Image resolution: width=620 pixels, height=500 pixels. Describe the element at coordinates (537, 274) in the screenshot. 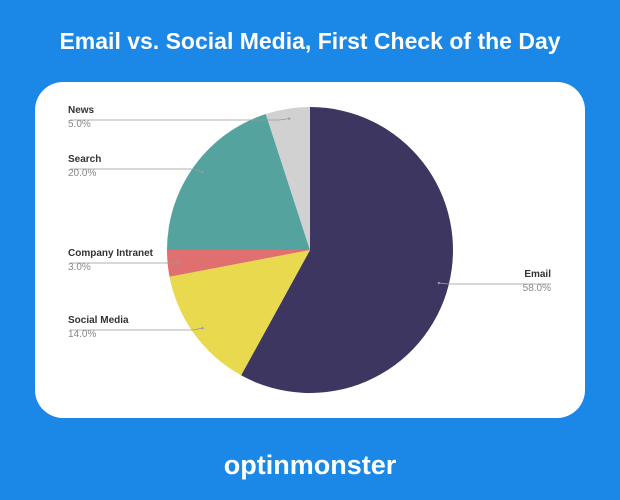

I see `slice-label: Email` at that location.